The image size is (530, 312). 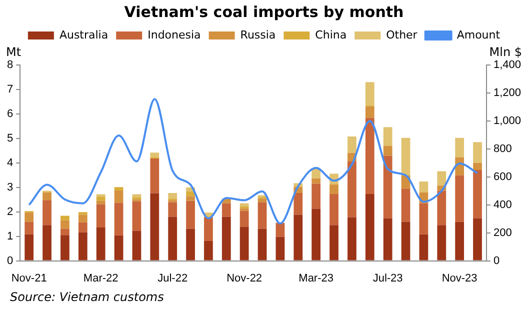 I want to click on x-tick-label: Jul-23, so click(x=387, y=278).